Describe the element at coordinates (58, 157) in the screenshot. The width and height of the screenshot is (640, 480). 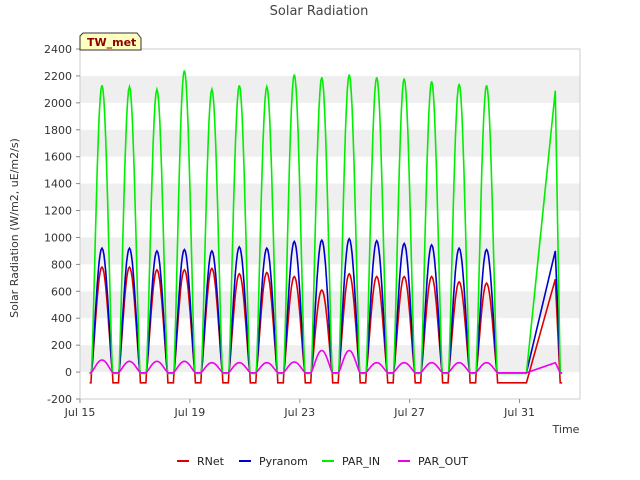
I see `y-tick-label: 1600` at that location.